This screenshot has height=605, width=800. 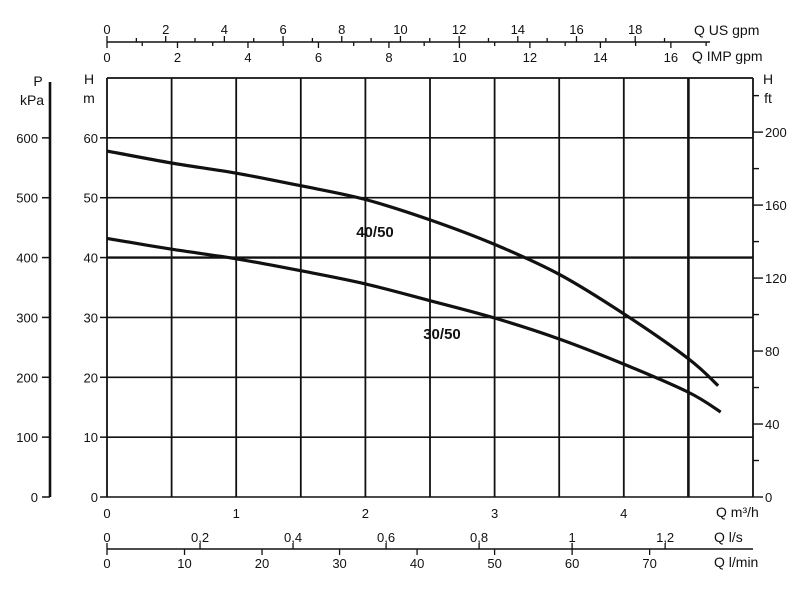 What do you see at coordinates (27, 198) in the screenshot?
I see `pressure-tick-label: 500` at bounding box center [27, 198].